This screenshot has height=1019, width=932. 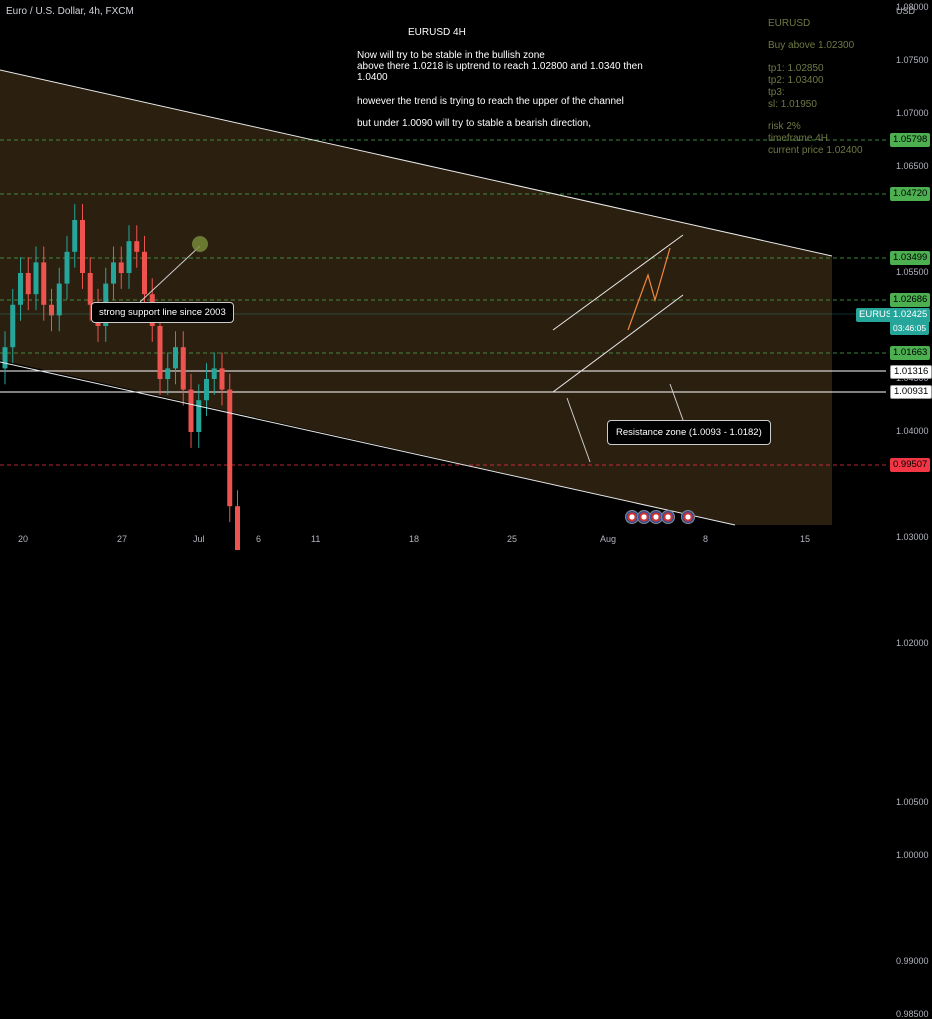 What do you see at coordinates (910, 258) in the screenshot?
I see `price-tag-level: 1.03499` at bounding box center [910, 258].